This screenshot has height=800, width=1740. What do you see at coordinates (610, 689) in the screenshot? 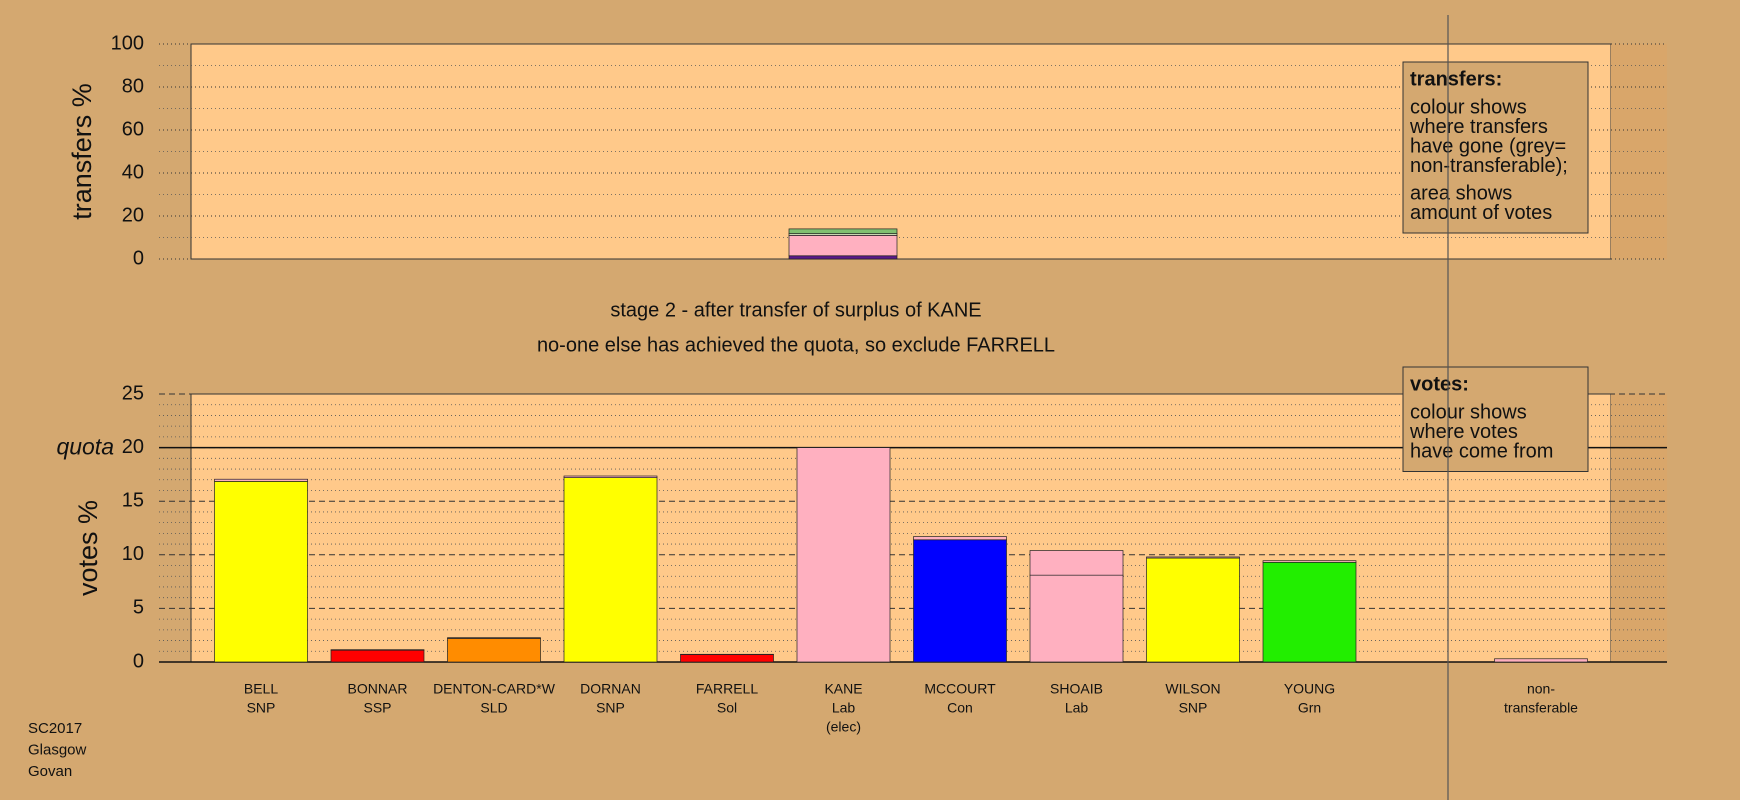
I see `x-tick-label: DORNAN` at bounding box center [610, 689].